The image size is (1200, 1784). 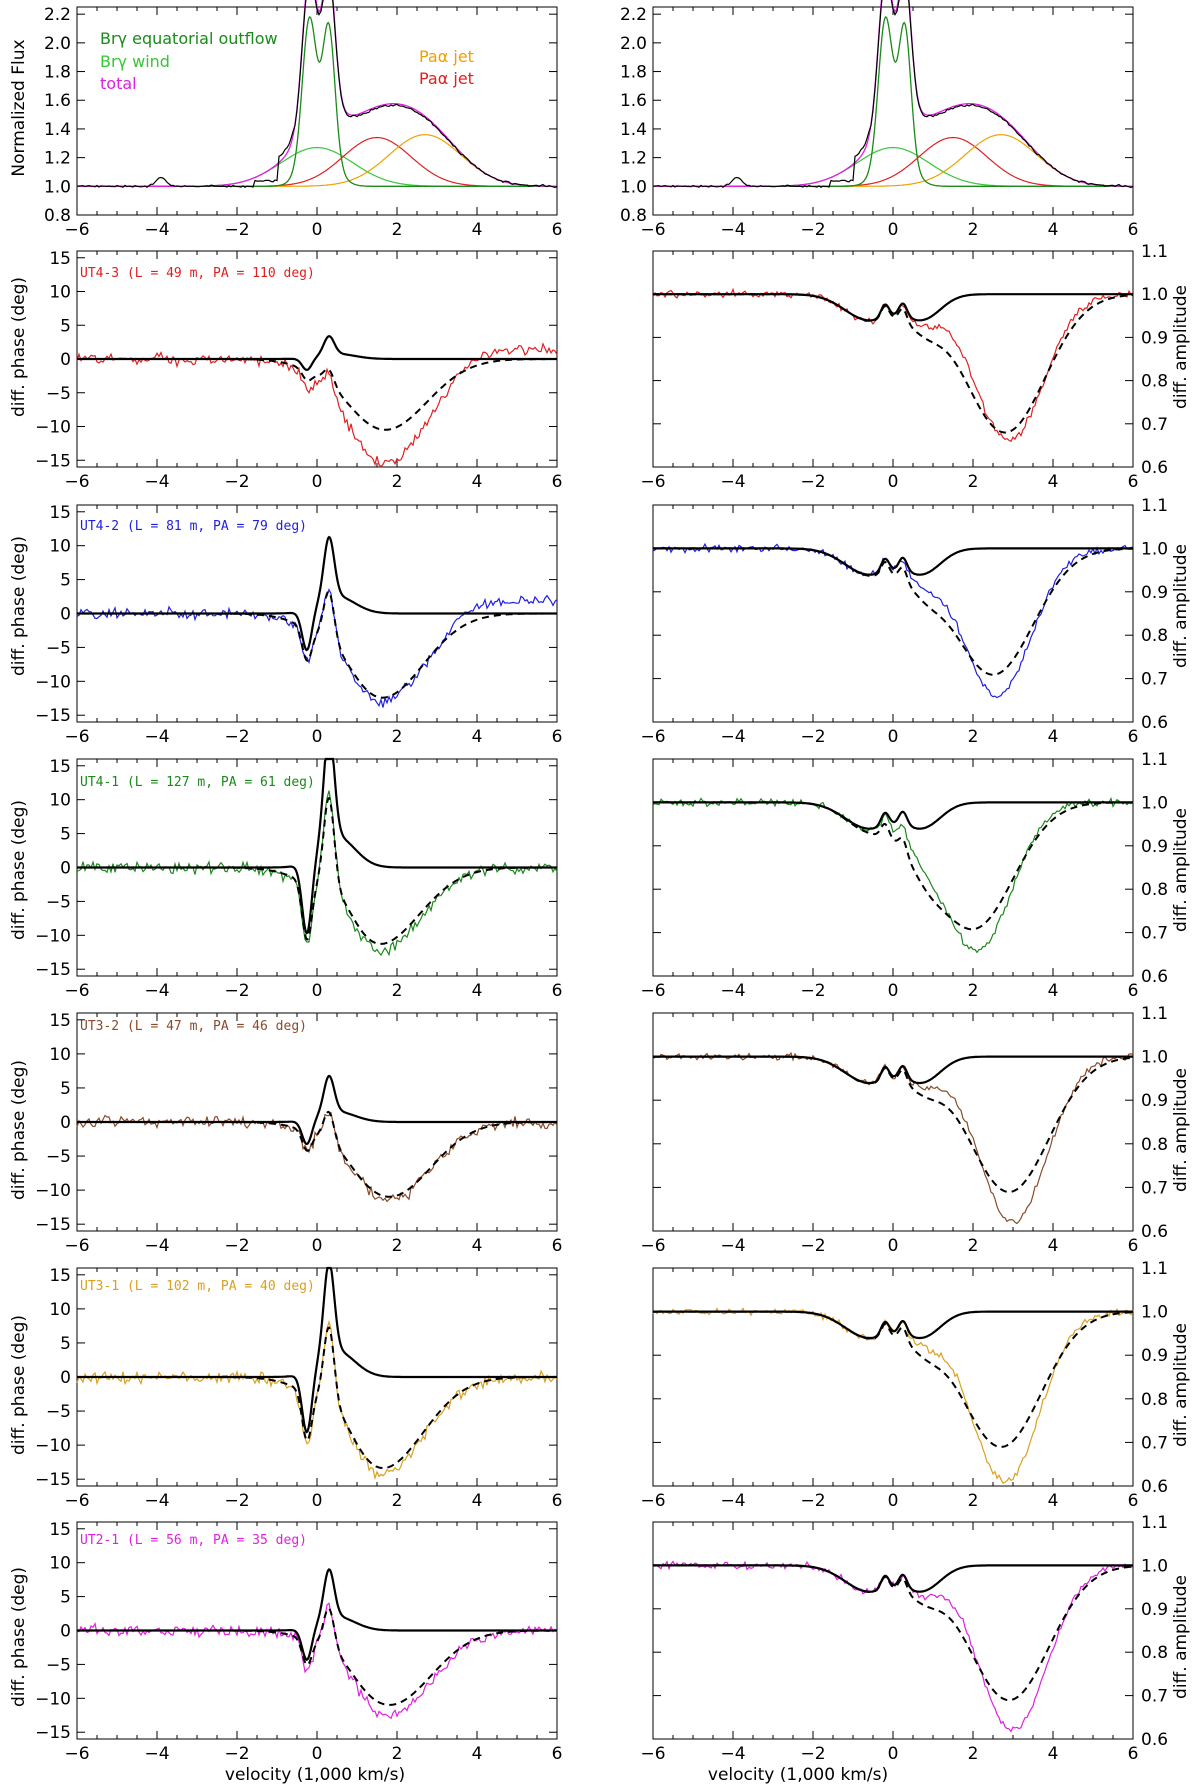 What do you see at coordinates (53, 716) in the screenshot?
I see `phase-panel-2-ytick-label: −15` at bounding box center [53, 716].